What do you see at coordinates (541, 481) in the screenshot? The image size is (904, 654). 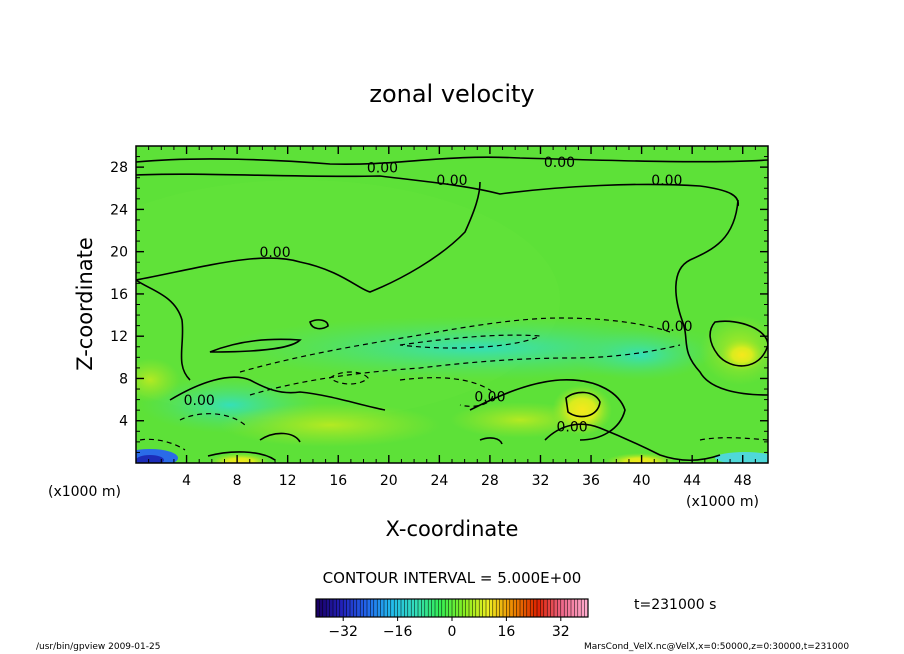 I see `x-tick-label: 32` at bounding box center [541, 481].